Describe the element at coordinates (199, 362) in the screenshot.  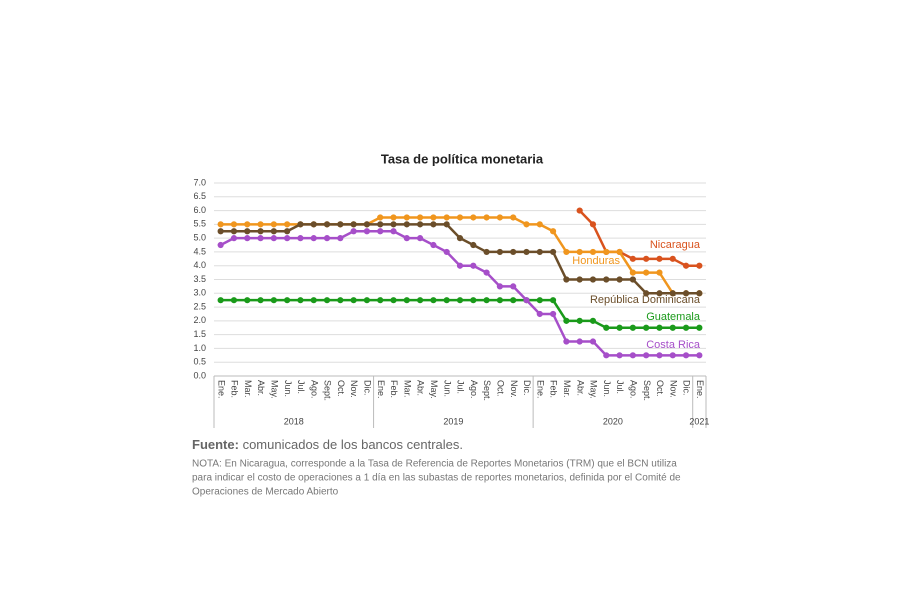
I see `y-tick-label: 0.5` at that location.